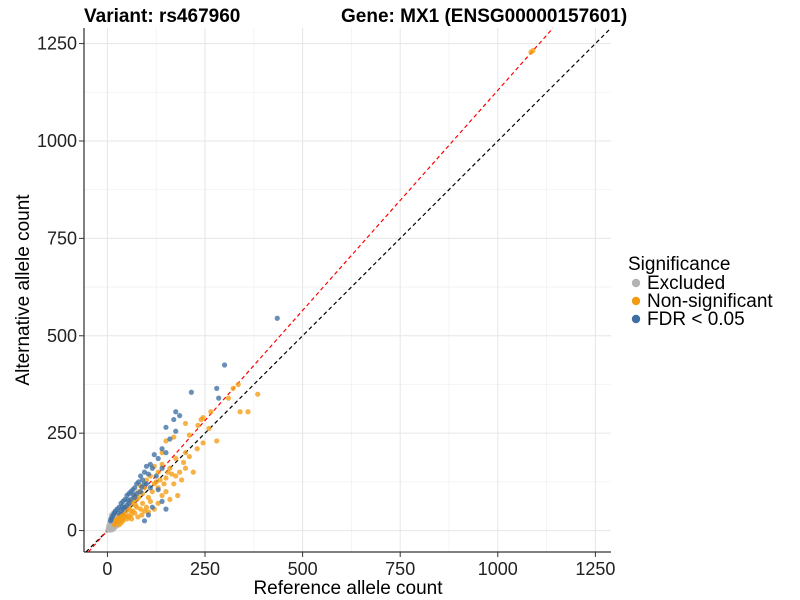 This screenshot has width=800, height=600. What do you see at coordinates (696, 319) in the screenshot?
I see `legend-label-fdr: FDR < 0.05` at bounding box center [696, 319].